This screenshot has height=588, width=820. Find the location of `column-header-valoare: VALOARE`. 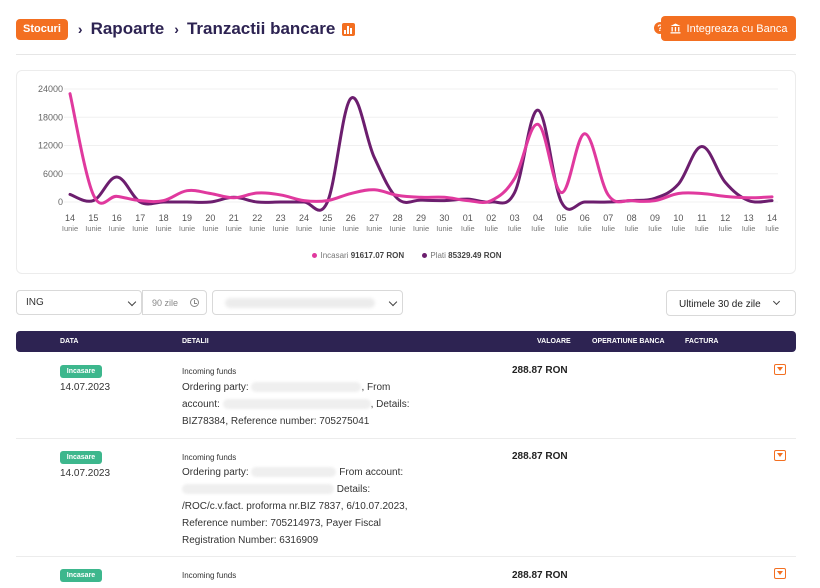

column-header-valoare: VALOARE is located at coordinates (554, 341).